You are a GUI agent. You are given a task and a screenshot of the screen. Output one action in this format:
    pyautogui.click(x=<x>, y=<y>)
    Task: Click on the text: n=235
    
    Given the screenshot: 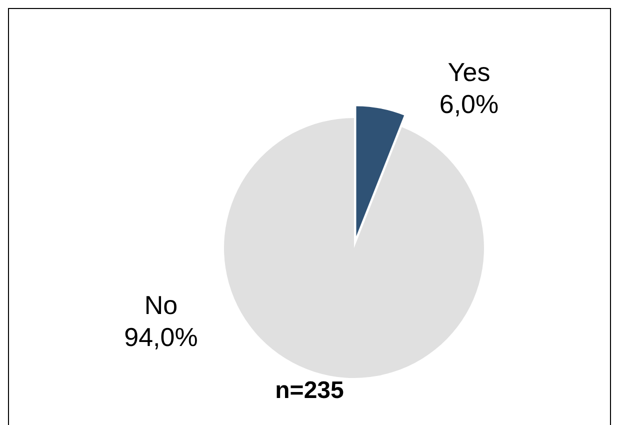 What is the action you would take?
    pyautogui.click(x=309, y=391)
    